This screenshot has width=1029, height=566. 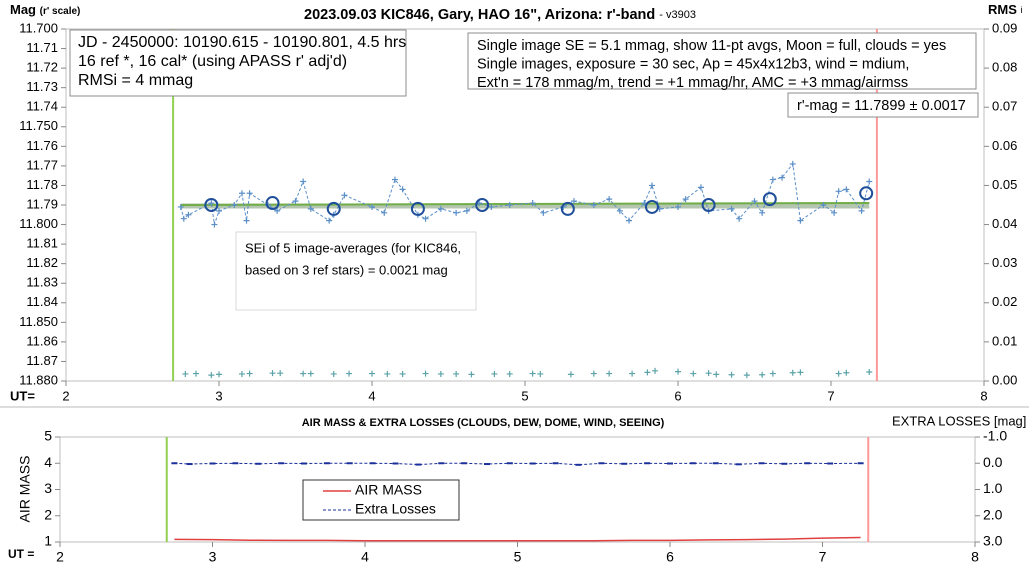 What do you see at coordinates (830, 395) in the screenshot?
I see `x-tick-label: 7` at bounding box center [830, 395].